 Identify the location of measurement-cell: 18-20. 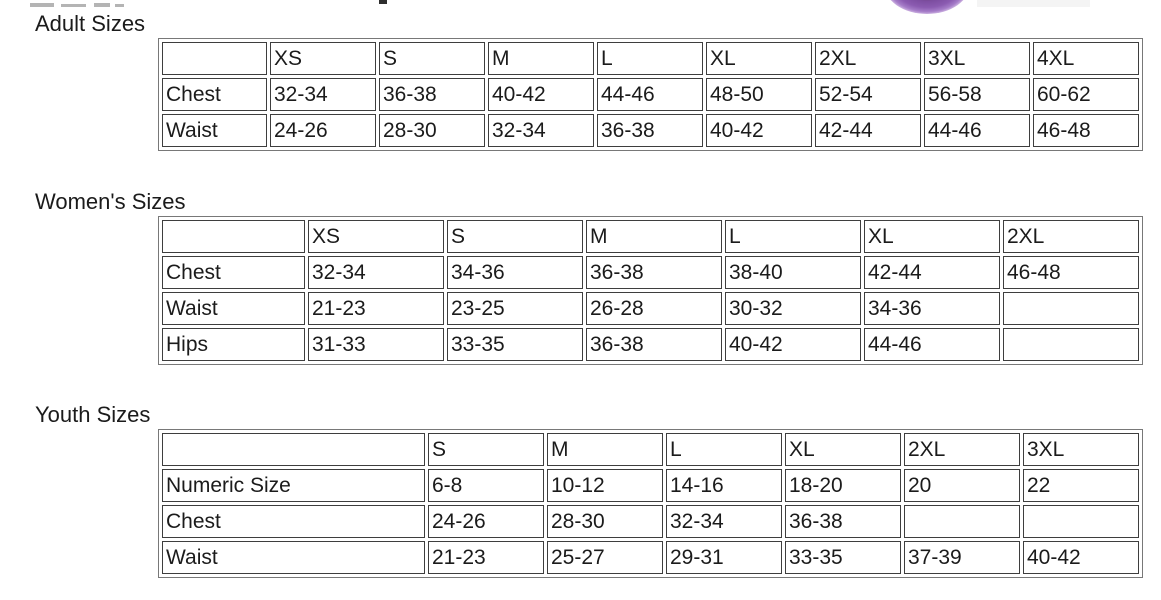
(843, 485).